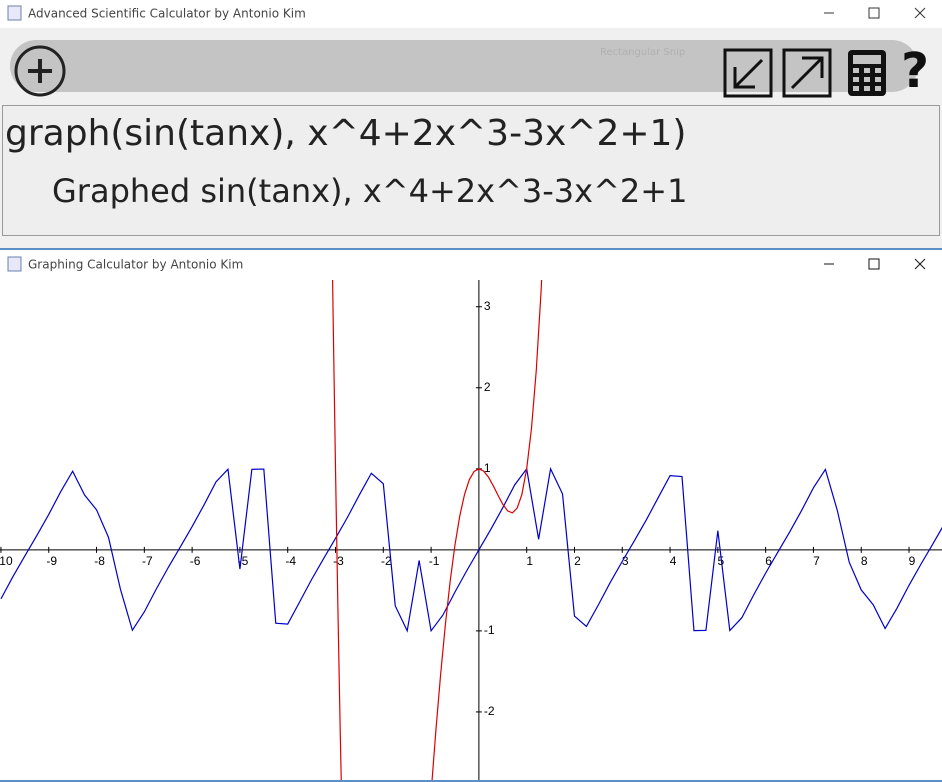 The height and width of the screenshot is (782, 942). I want to click on function-curve, so click(437, 530).